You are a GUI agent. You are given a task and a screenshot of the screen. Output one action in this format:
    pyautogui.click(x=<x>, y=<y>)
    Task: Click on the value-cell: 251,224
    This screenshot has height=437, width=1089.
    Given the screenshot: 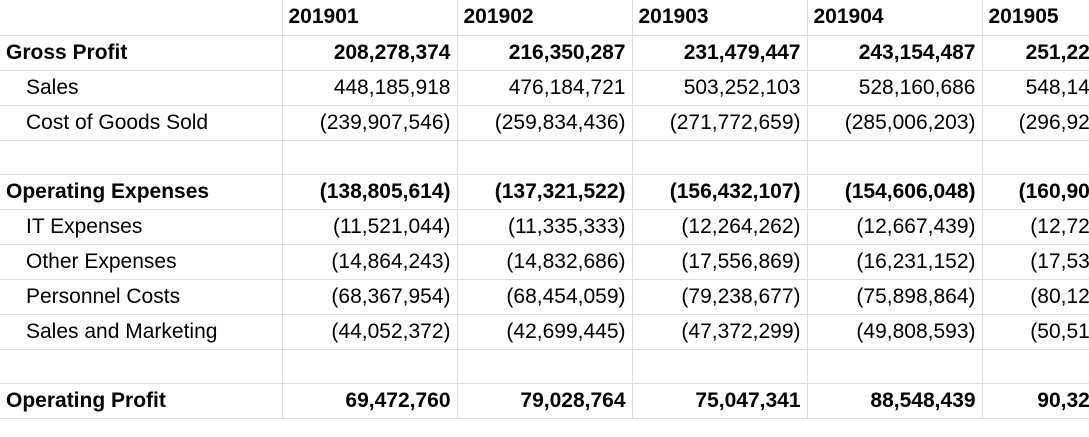 What is the action you would take?
    pyautogui.click(x=1035, y=53)
    